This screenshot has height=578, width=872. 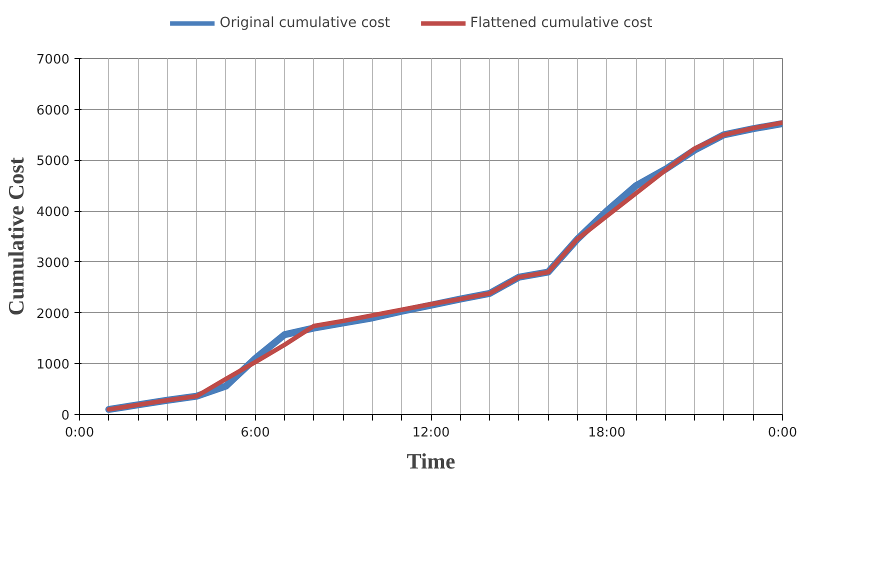 I want to click on y-tick-label: 5000, so click(x=53, y=162).